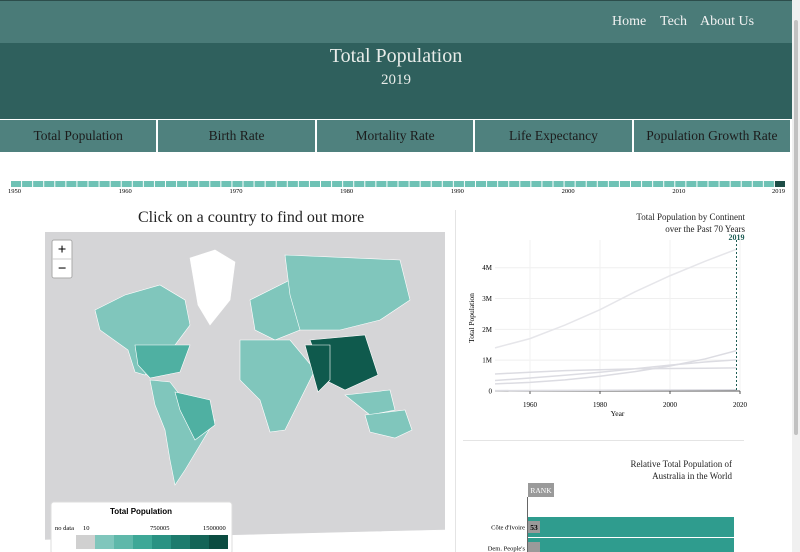 The height and width of the screenshot is (552, 800). I want to click on rank-badge, so click(541, 490).